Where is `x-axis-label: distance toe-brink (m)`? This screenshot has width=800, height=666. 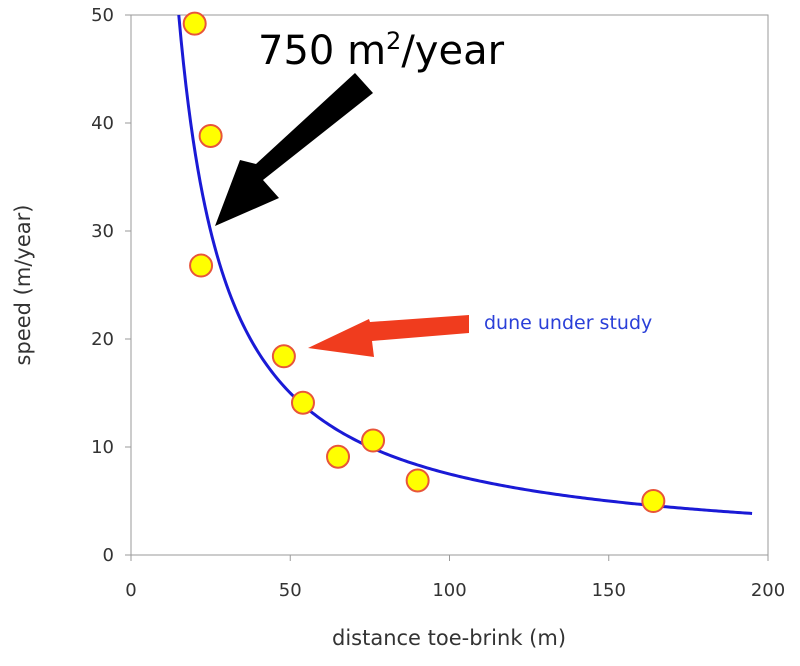
x-axis-label: distance toe-brink (m) is located at coordinates (449, 638).